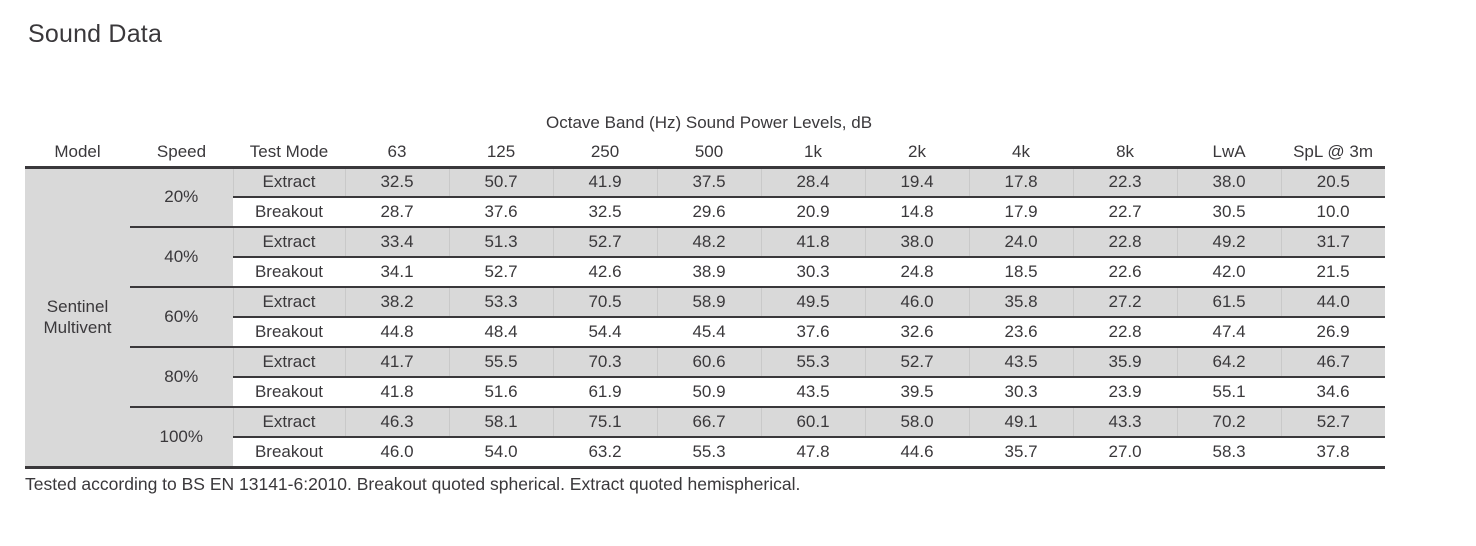 The image size is (1476, 546). What do you see at coordinates (813, 153) in the screenshot?
I see `column-header-1k: 1k` at bounding box center [813, 153].